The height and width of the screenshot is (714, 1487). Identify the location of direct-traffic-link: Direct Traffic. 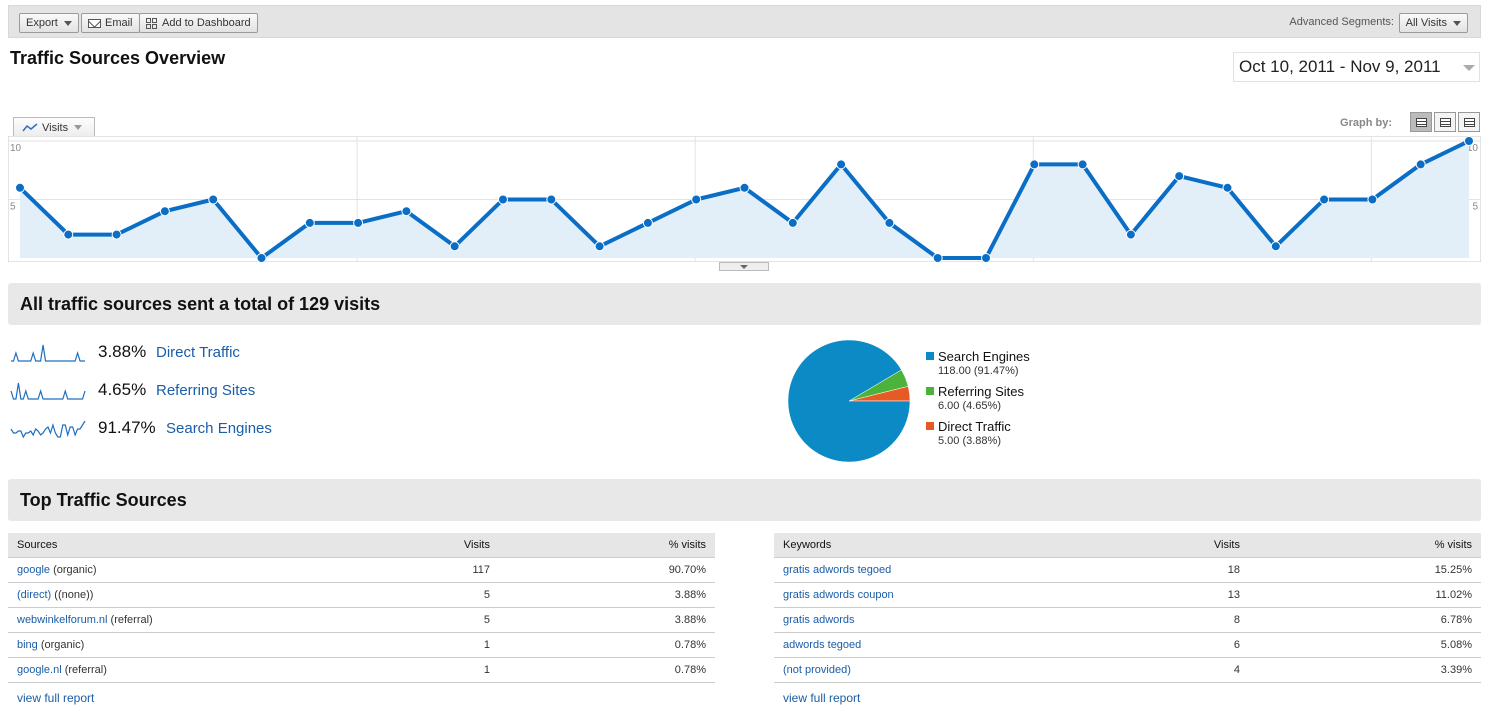
(198, 352).